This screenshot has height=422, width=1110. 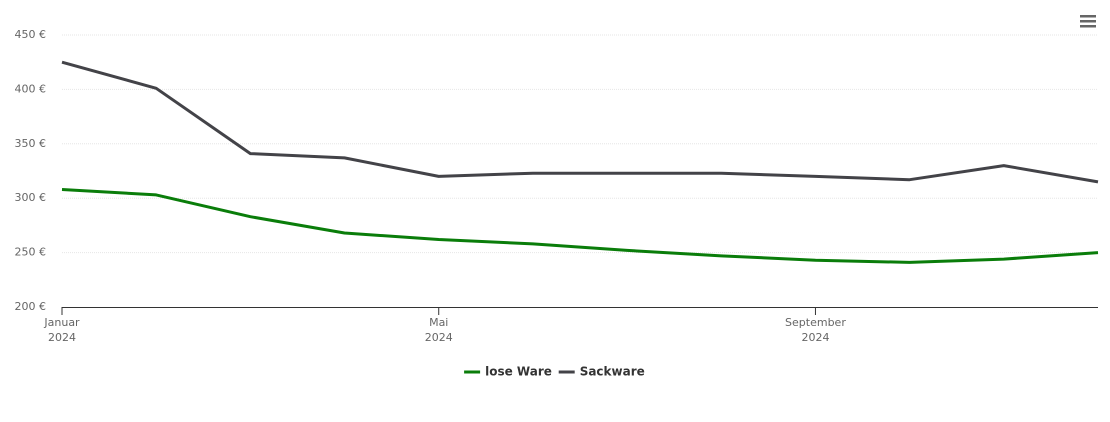 I want to click on y-tick-label: 350 €, so click(x=31, y=143).